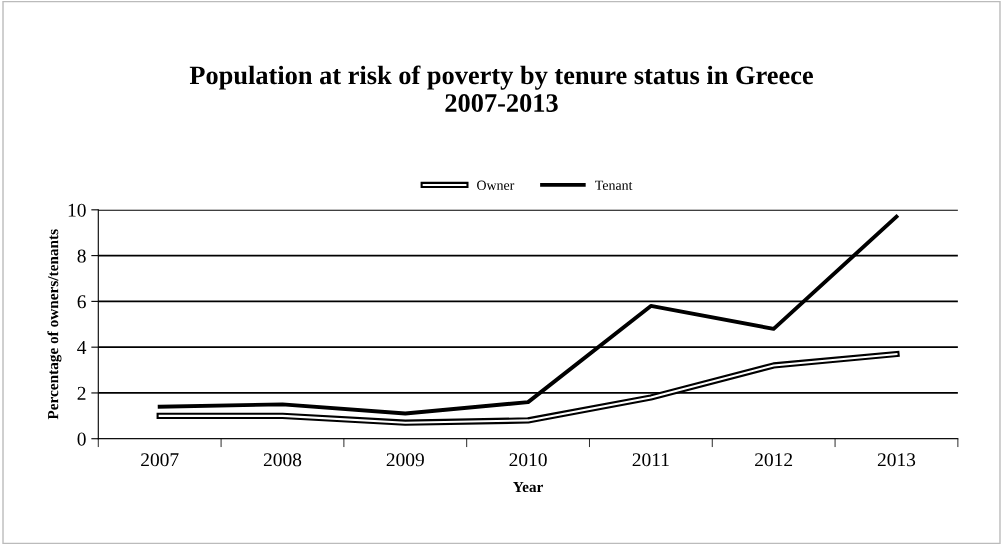  Describe the element at coordinates (405, 460) in the screenshot. I see `x-tick-label: 2009` at that location.